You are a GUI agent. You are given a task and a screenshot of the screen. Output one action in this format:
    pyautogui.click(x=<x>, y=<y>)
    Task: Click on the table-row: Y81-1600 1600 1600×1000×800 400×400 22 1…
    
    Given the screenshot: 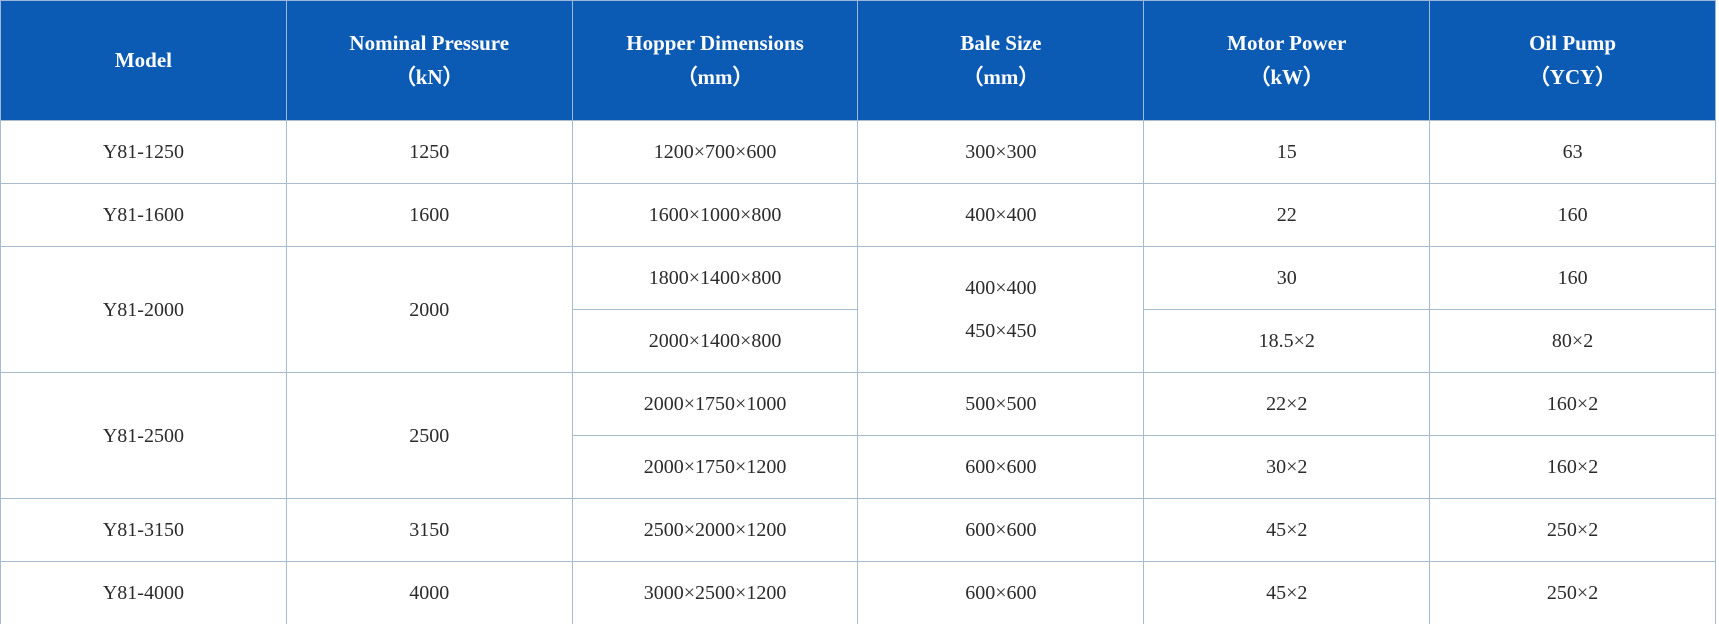 What is the action you would take?
    pyautogui.click(x=858, y=215)
    